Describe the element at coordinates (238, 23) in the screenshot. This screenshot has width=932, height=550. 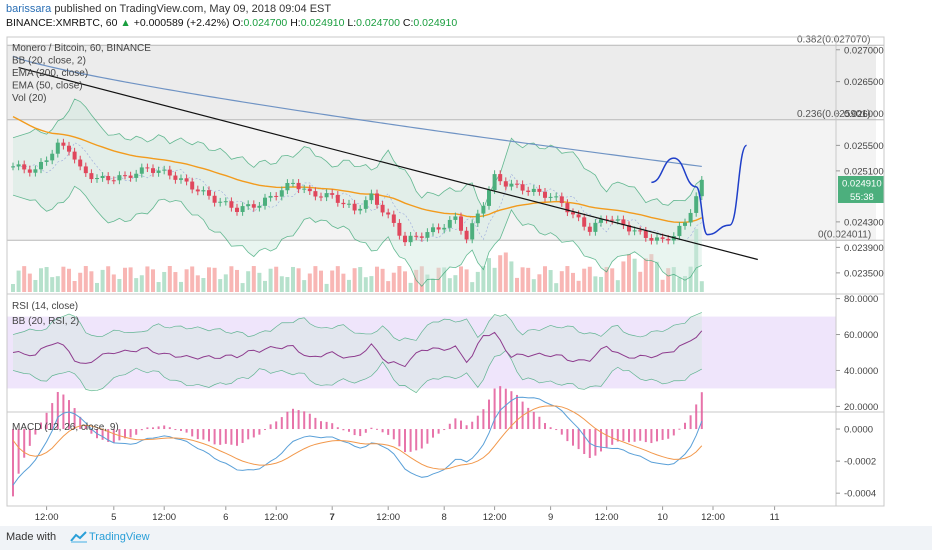
I see `open-label: O:` at that location.